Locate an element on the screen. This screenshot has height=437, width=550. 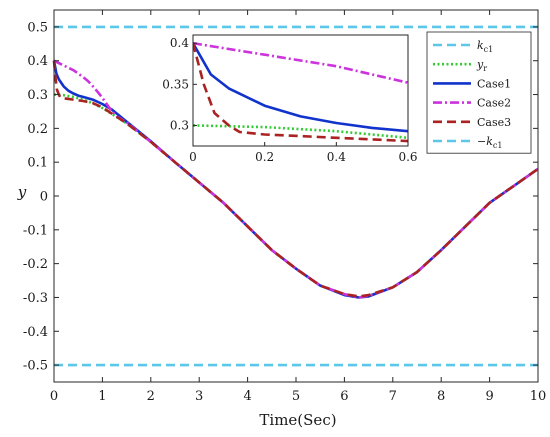
legend-label: kc1 is located at coordinates (485, 46).